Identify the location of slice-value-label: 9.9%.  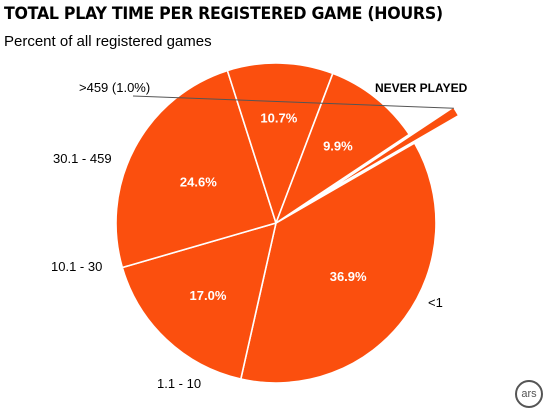
(338, 145).